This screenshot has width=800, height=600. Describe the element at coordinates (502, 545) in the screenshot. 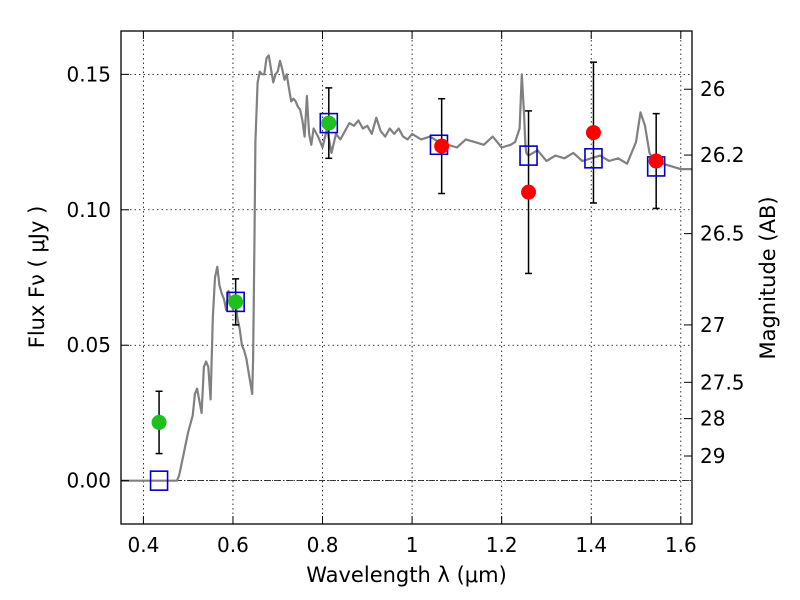

I see `x-tick-label: 1.2` at that location.